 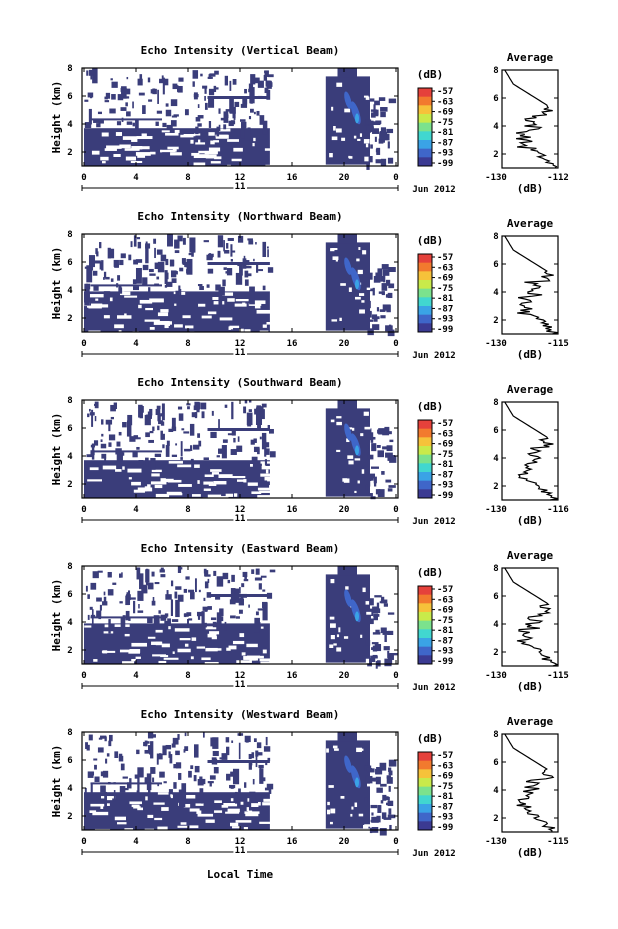 What do you see at coordinates (445, 154) in the screenshot?
I see `colorbar-tick-label: -93` at bounding box center [445, 154].